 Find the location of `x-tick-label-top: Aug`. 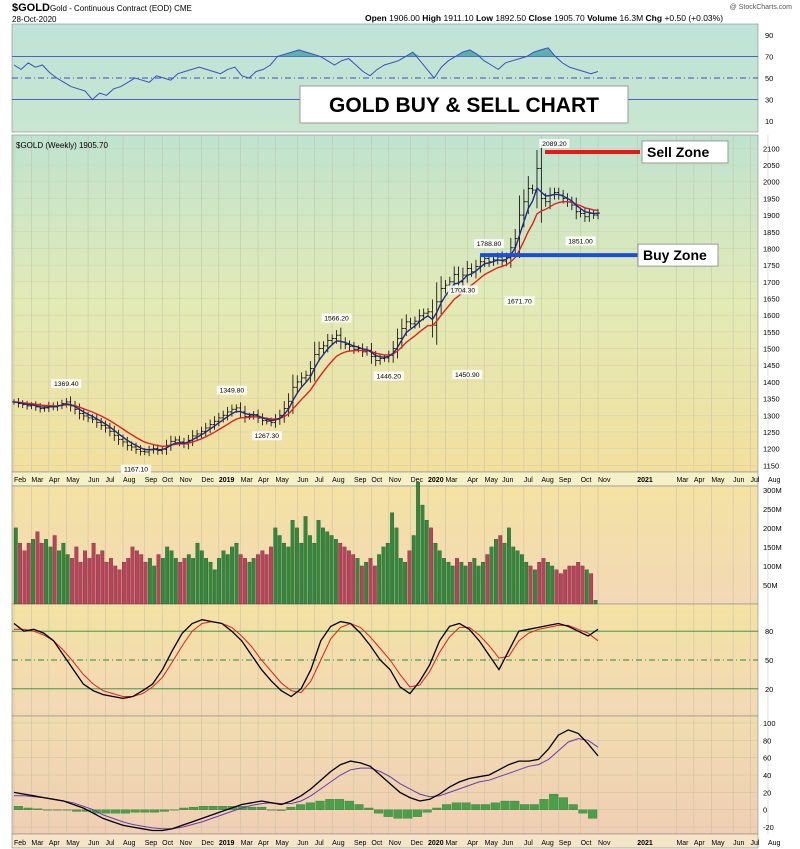

x-tick-label-top: Aug is located at coordinates (547, 480).